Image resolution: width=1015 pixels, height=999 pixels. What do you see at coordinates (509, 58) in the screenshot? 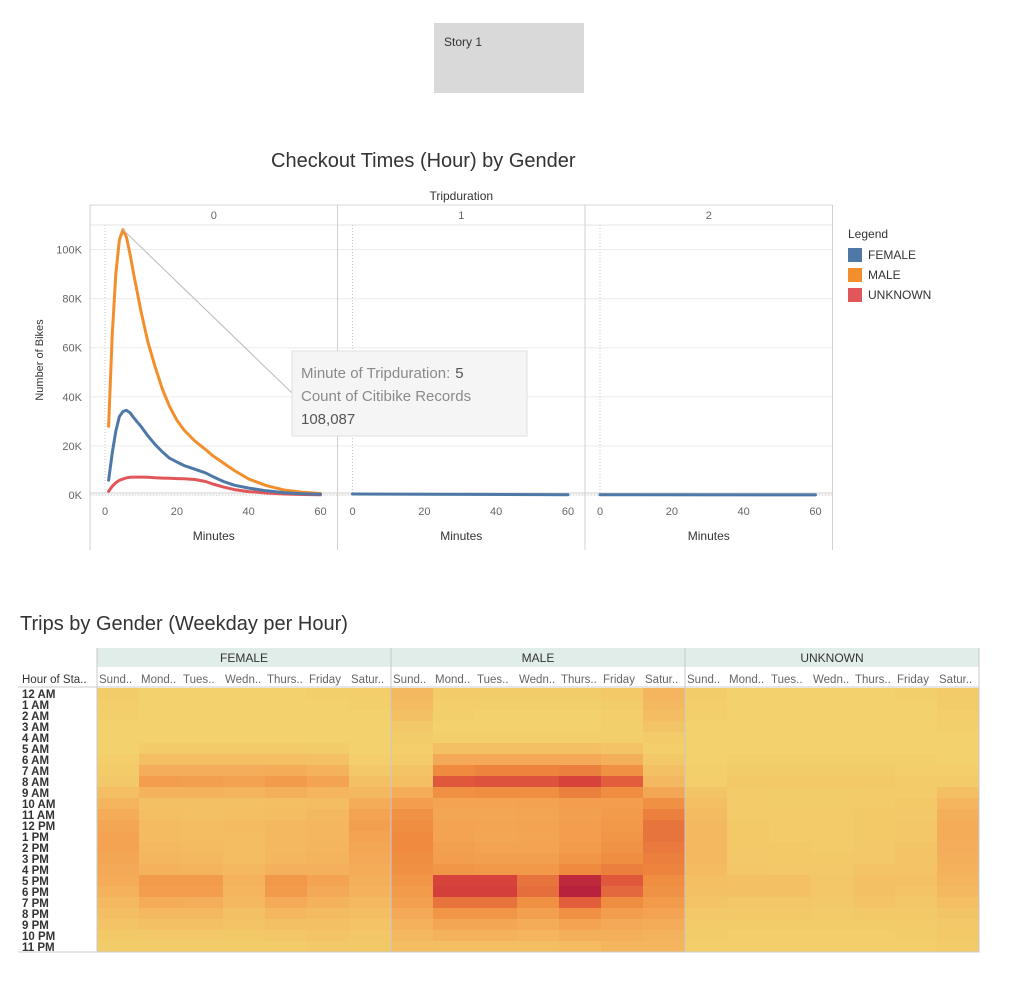
I see `story-tab: Story 1` at bounding box center [509, 58].